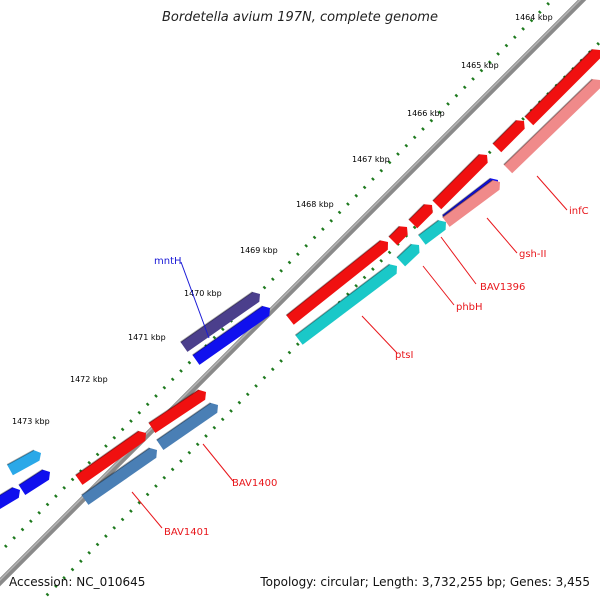  What do you see at coordinates (300, 17) in the screenshot?
I see `map-title: Bordetella avium 197N, complete genome` at bounding box center [300, 17].